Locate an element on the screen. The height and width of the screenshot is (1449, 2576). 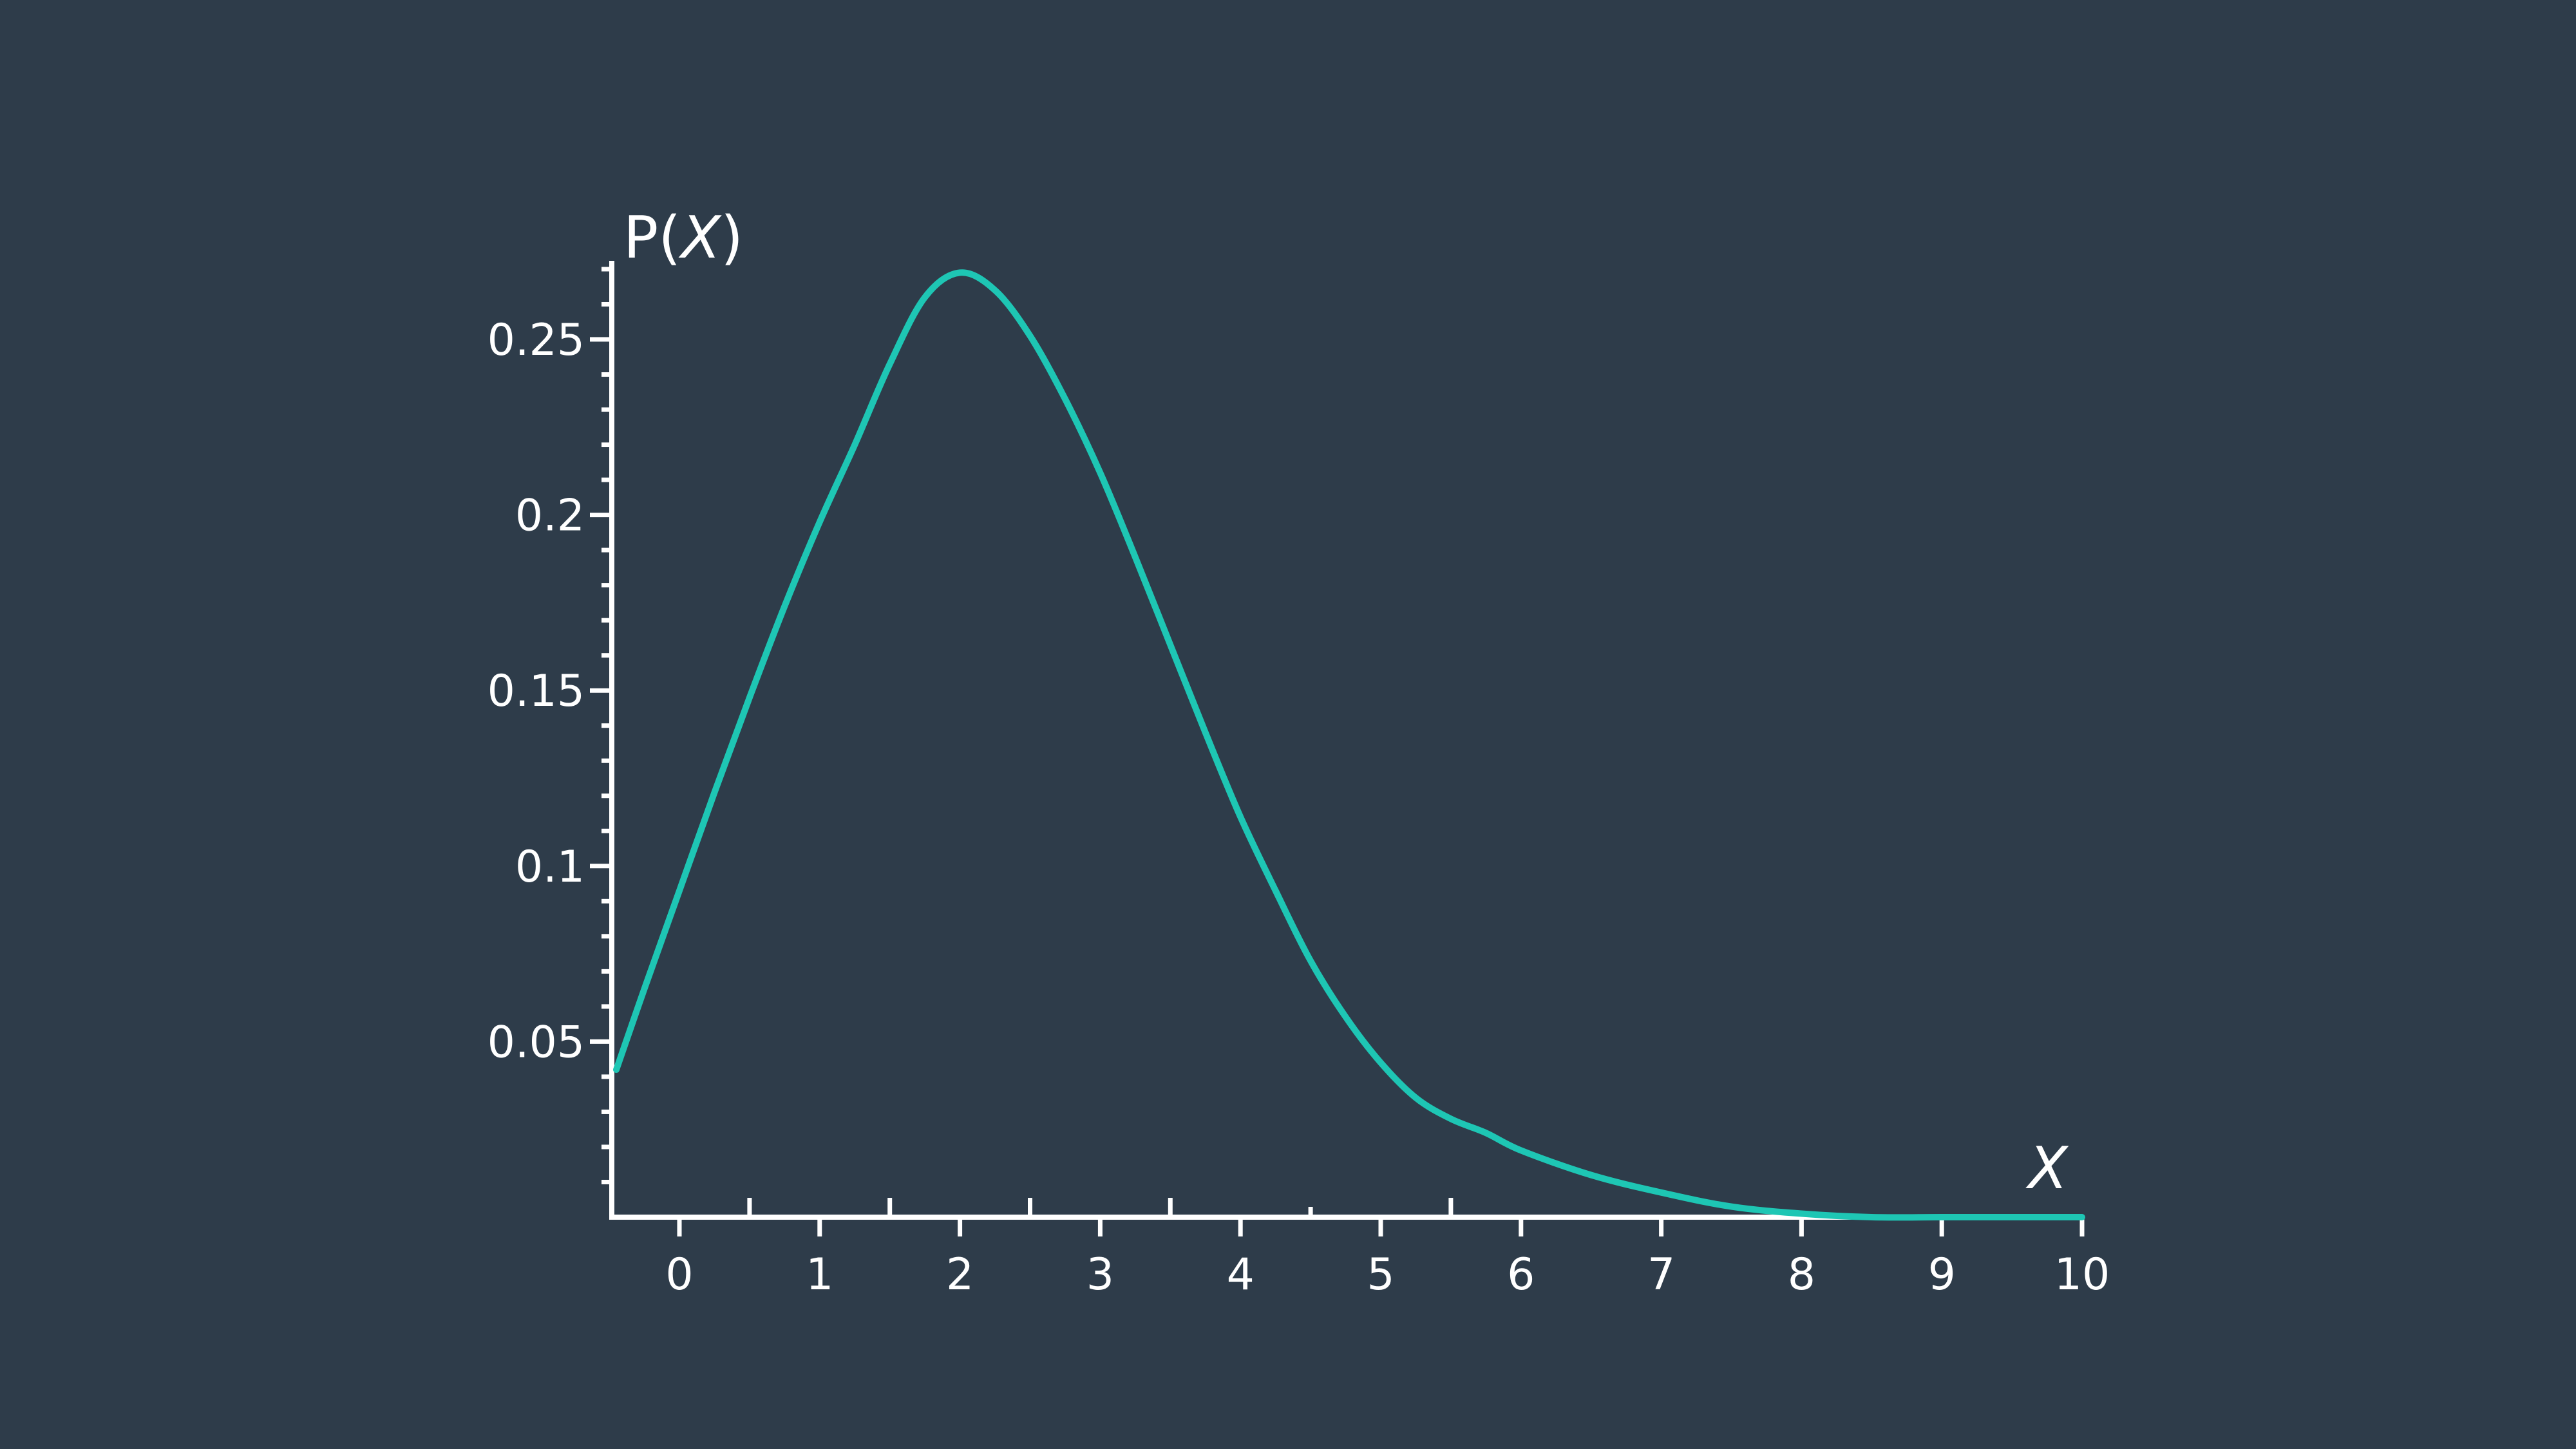
y-ticks: 0.05 0.1 0.15 0.2 0.25 is located at coordinates (550, 691).